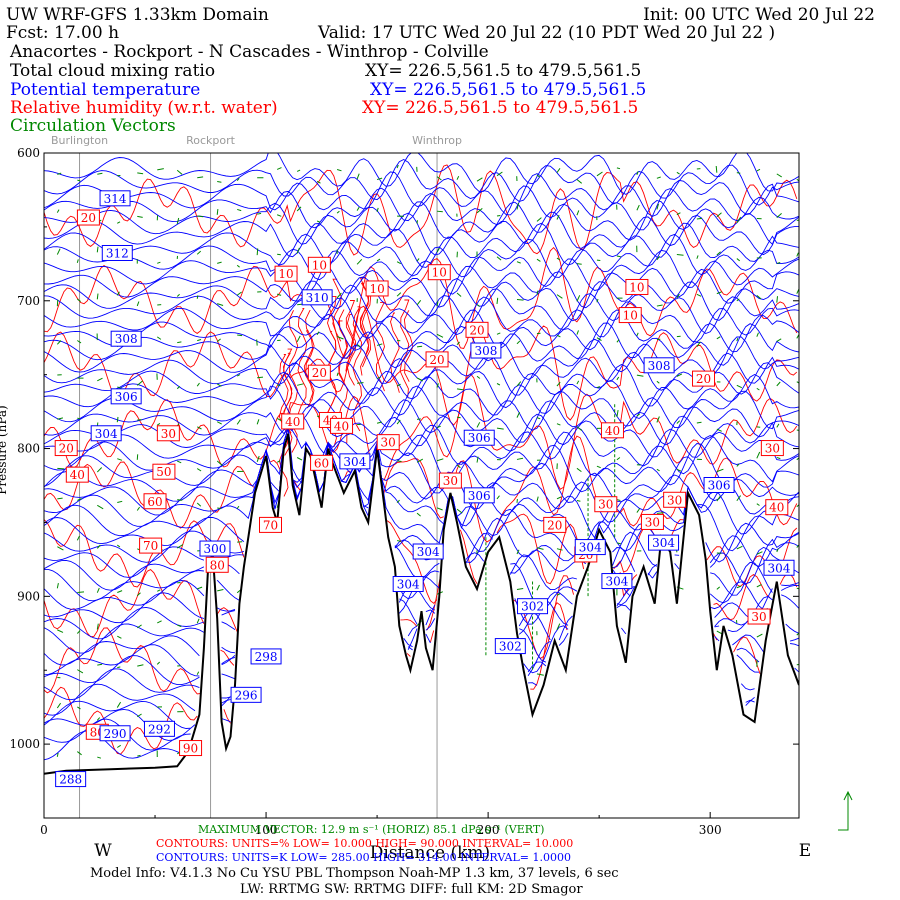 This screenshot has height=900, width=900. What do you see at coordinates (408, 584) in the screenshot?
I see `theta-label: 304` at bounding box center [408, 584].